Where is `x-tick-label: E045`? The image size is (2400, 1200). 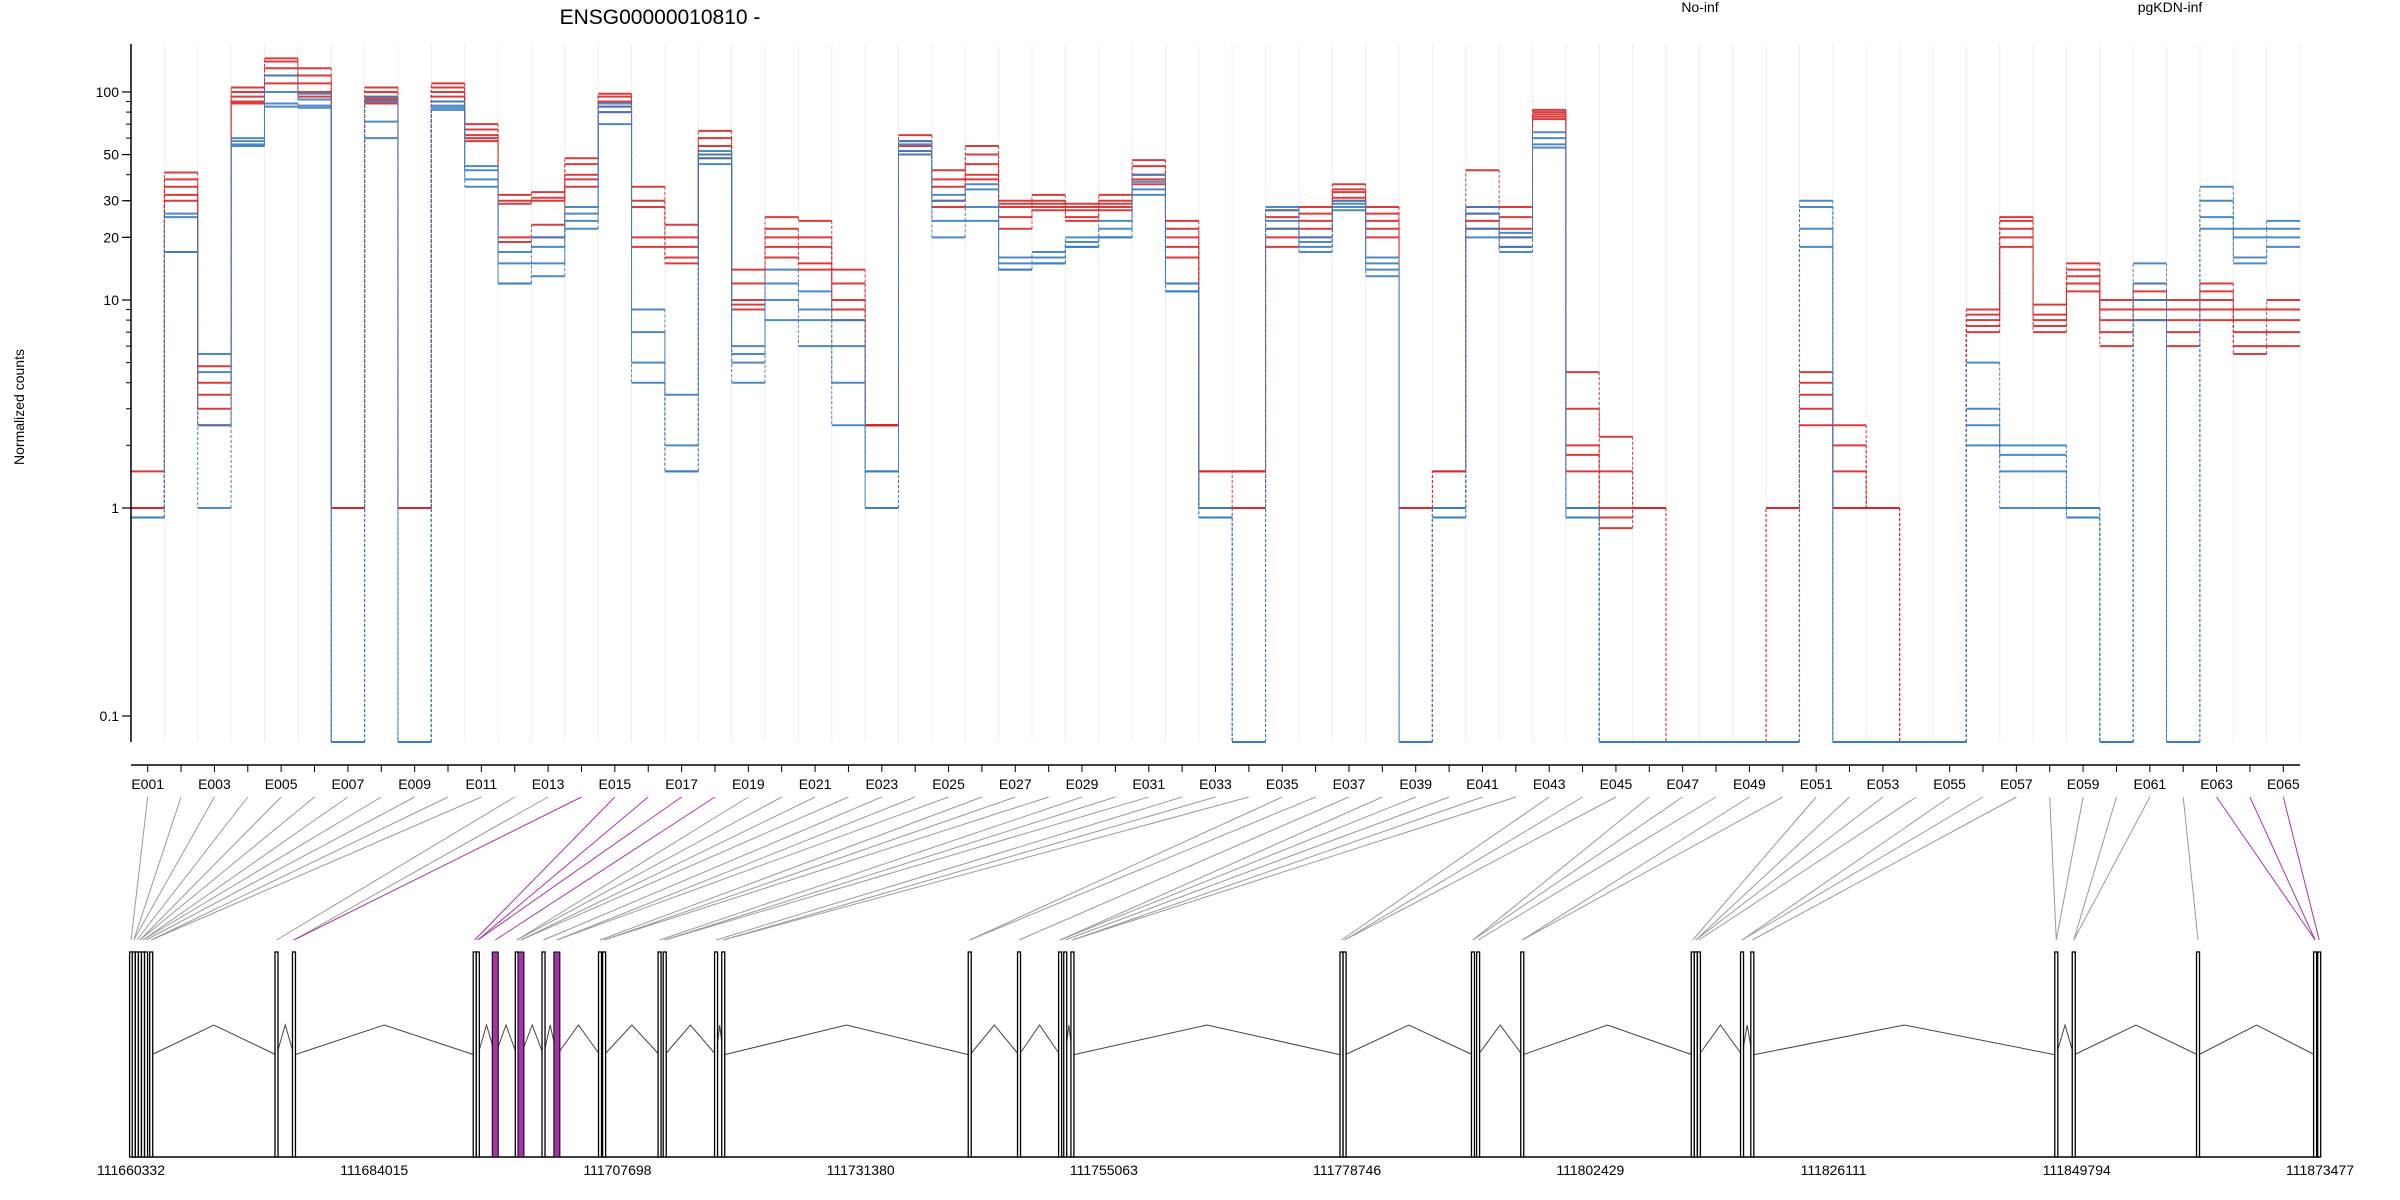
x-tick-label: E045 is located at coordinates (1616, 784).